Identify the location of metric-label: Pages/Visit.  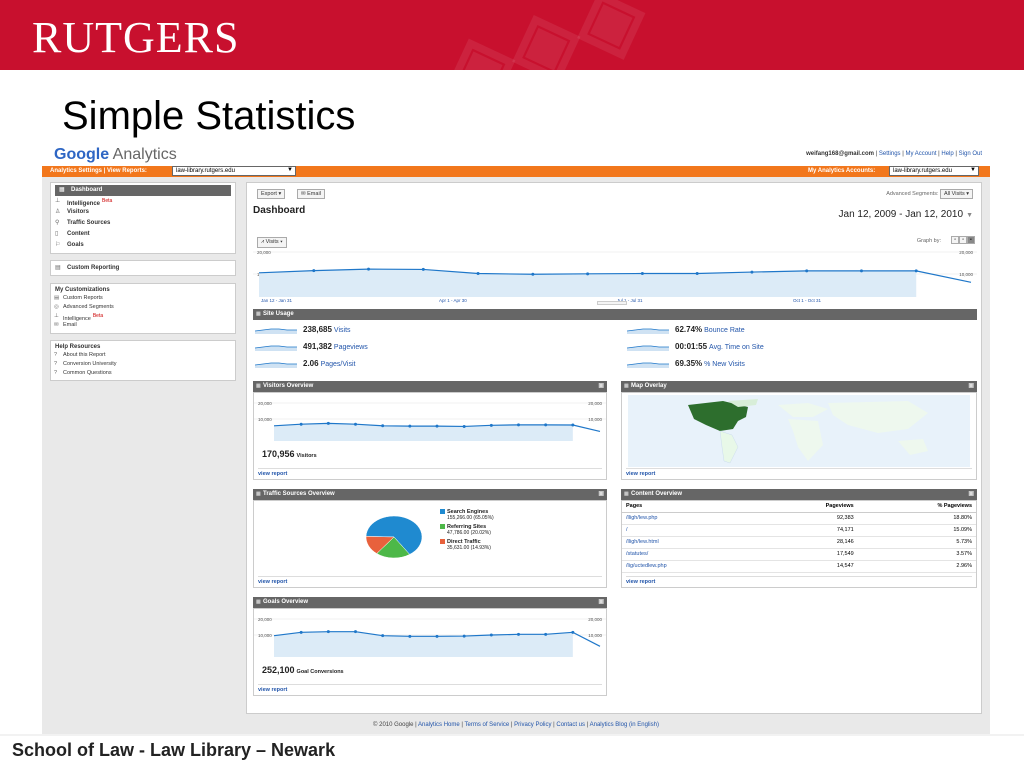
(338, 364).